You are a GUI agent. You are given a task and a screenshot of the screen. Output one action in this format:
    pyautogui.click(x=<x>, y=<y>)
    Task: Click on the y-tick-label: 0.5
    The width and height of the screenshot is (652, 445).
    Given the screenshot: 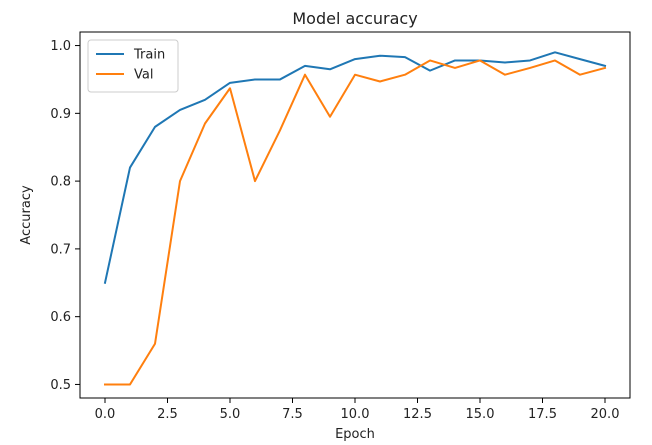 What is the action you would take?
    pyautogui.click(x=60, y=385)
    